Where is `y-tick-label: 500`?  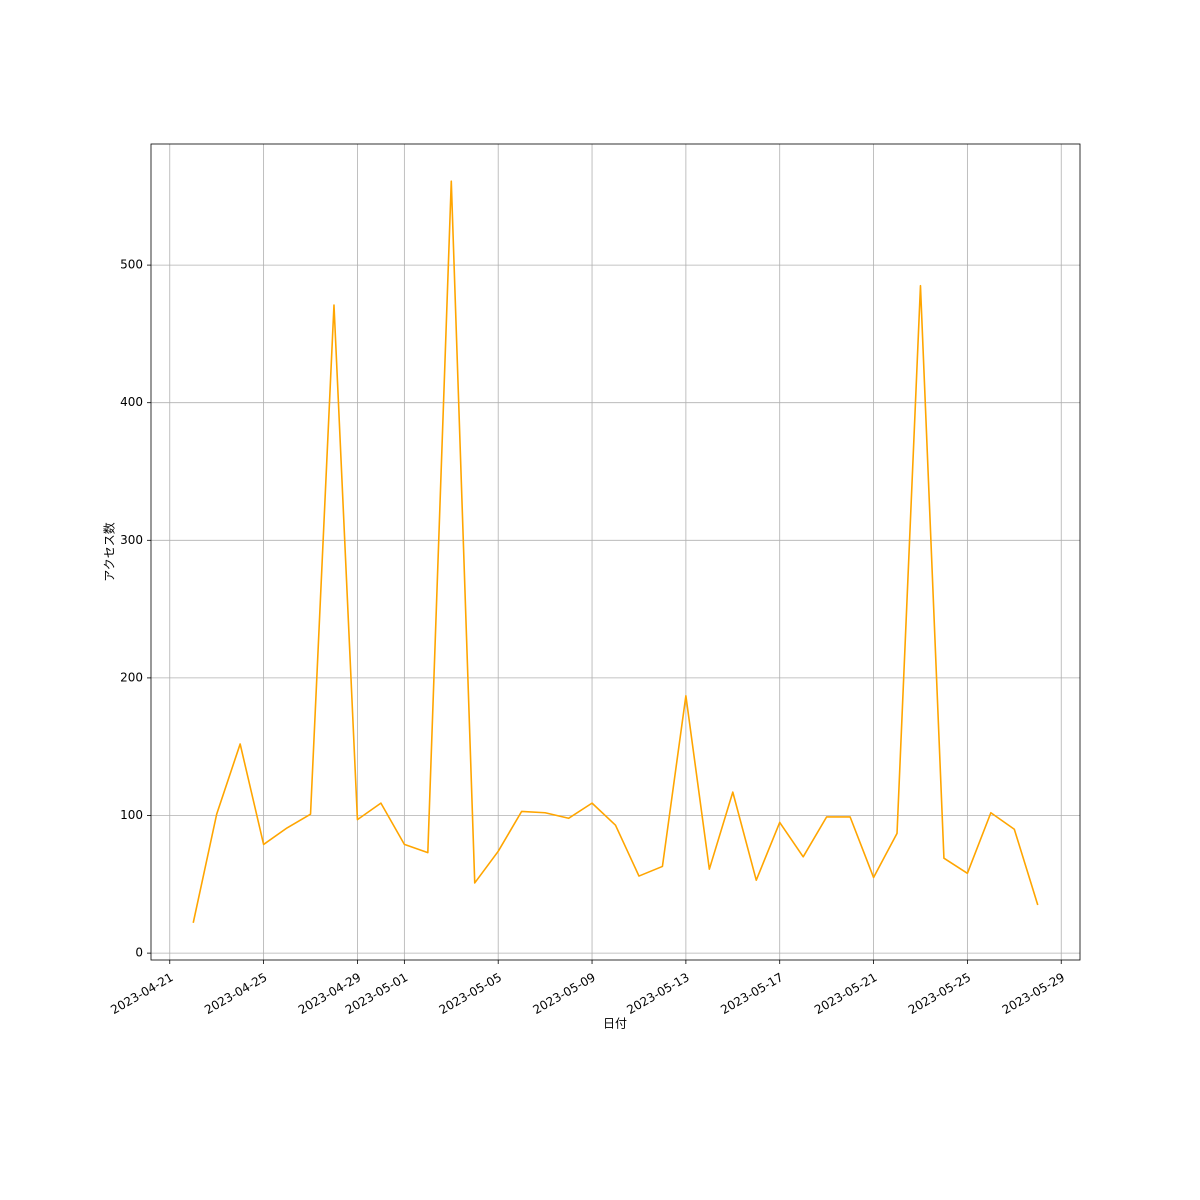
y-tick-label: 500 is located at coordinates (131, 265).